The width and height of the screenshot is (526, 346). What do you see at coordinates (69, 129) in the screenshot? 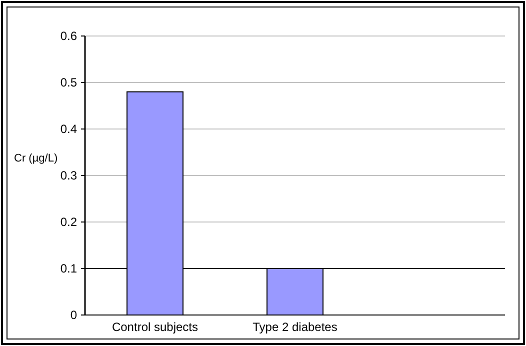
I see `y-tick-label: 0.4` at bounding box center [69, 129].